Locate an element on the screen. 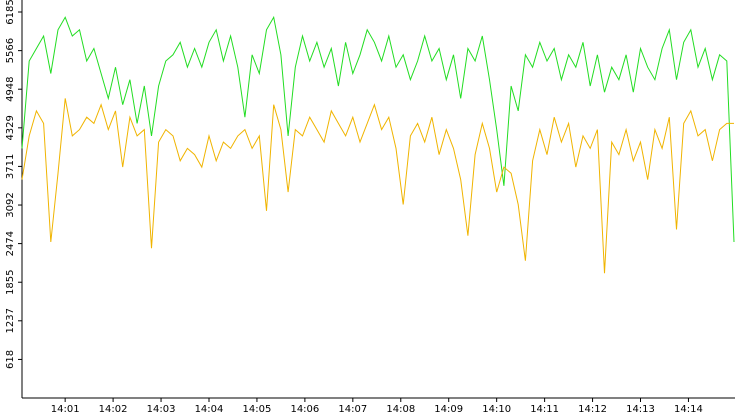 The width and height of the screenshot is (735, 419). x-tick-label: 14:14 is located at coordinates (688, 409).